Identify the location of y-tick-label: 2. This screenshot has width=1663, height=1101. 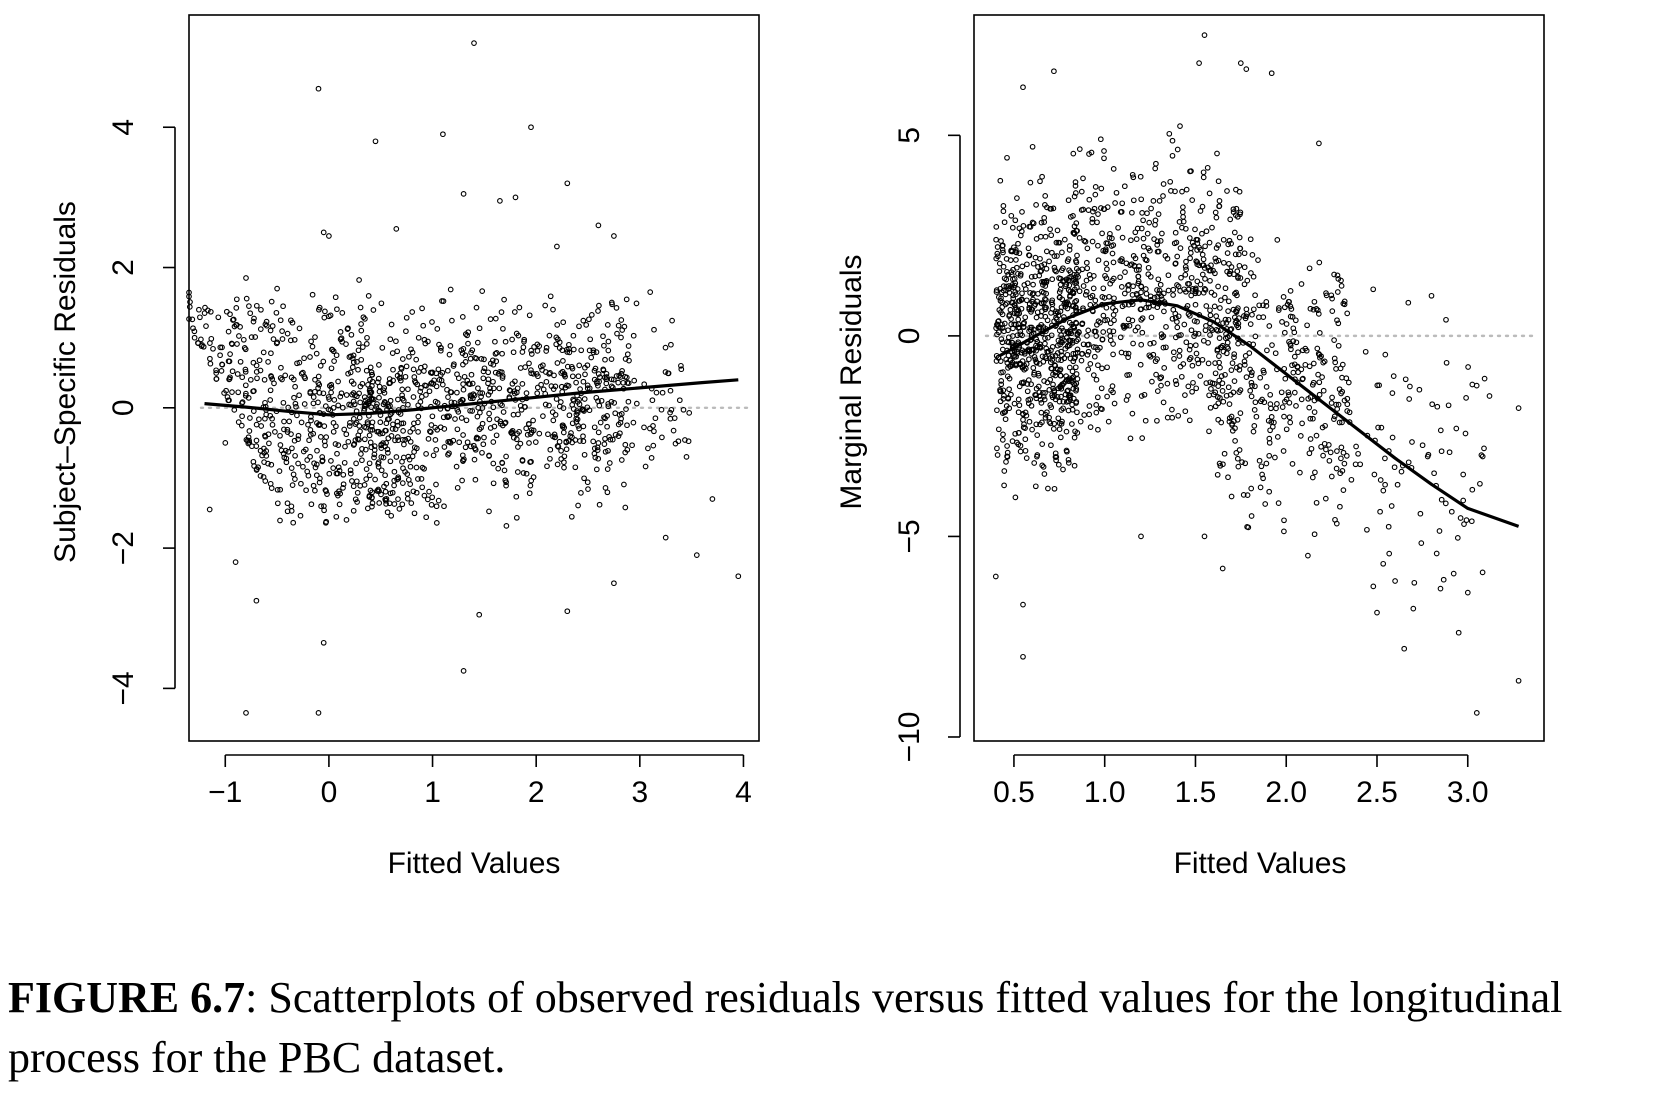
(123, 267).